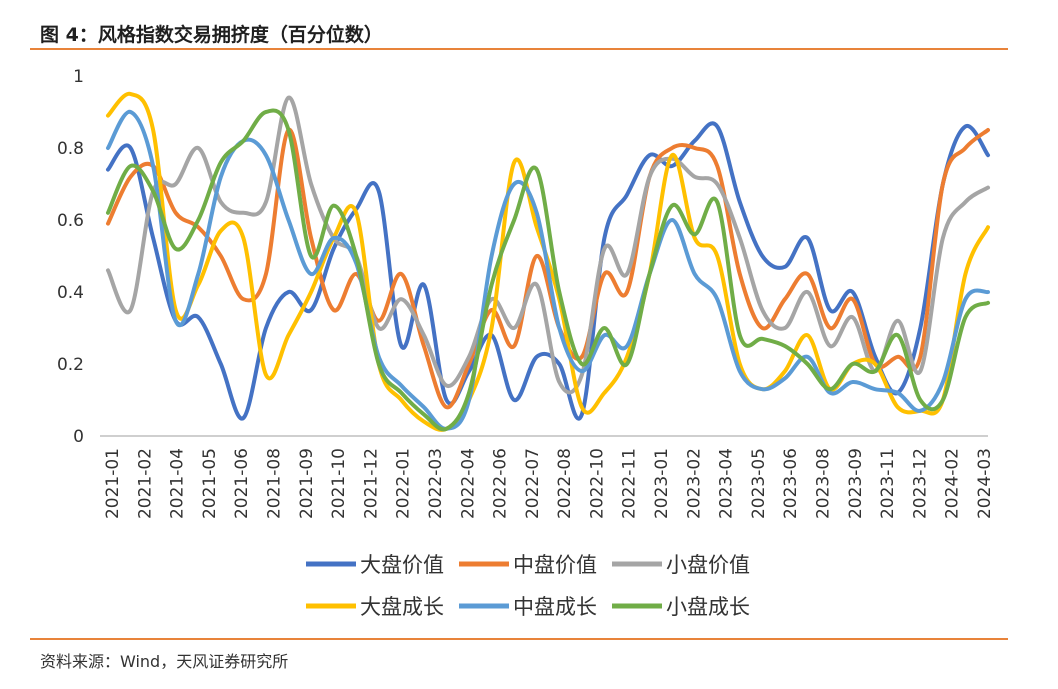 The width and height of the screenshot is (1058, 689). Describe the element at coordinates (519, 49) in the screenshot. I see `top-rule` at that location.